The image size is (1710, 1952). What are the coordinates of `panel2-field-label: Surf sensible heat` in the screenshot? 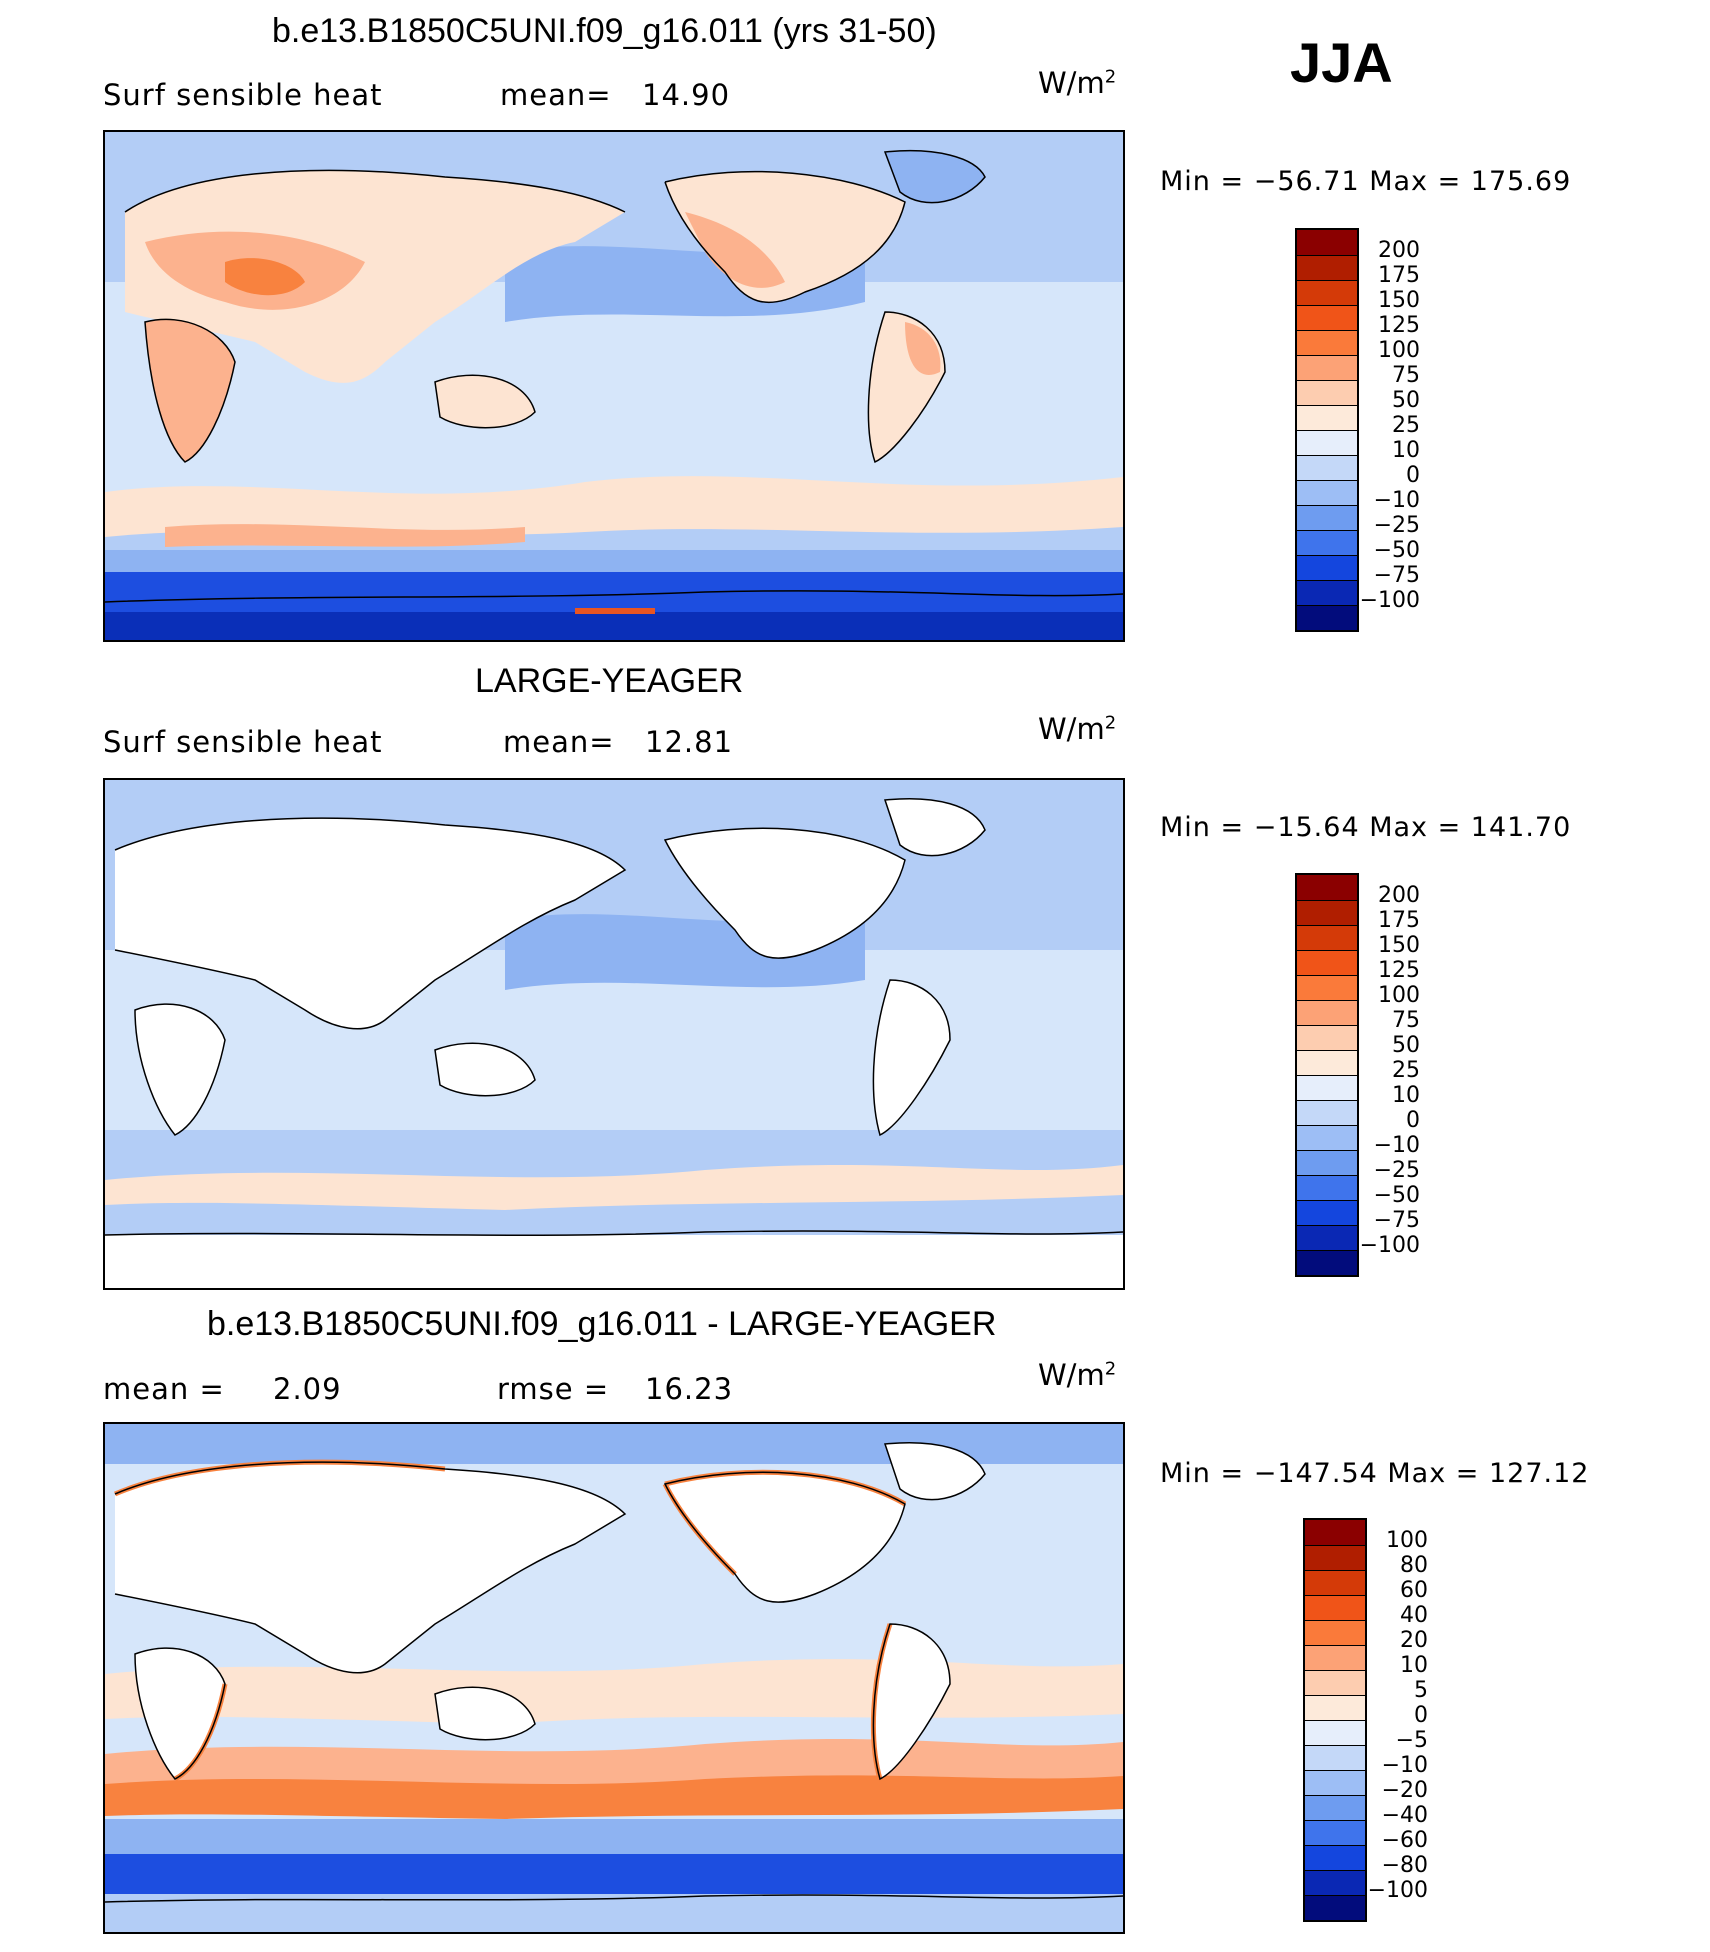 It's located at (243, 742).